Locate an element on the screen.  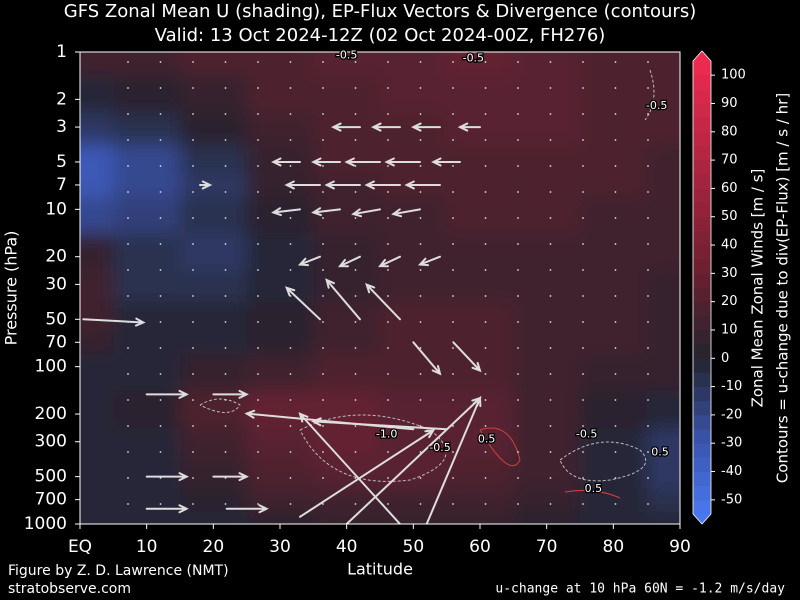
colorbar-tick-label: -50 is located at coordinates (731, 499).